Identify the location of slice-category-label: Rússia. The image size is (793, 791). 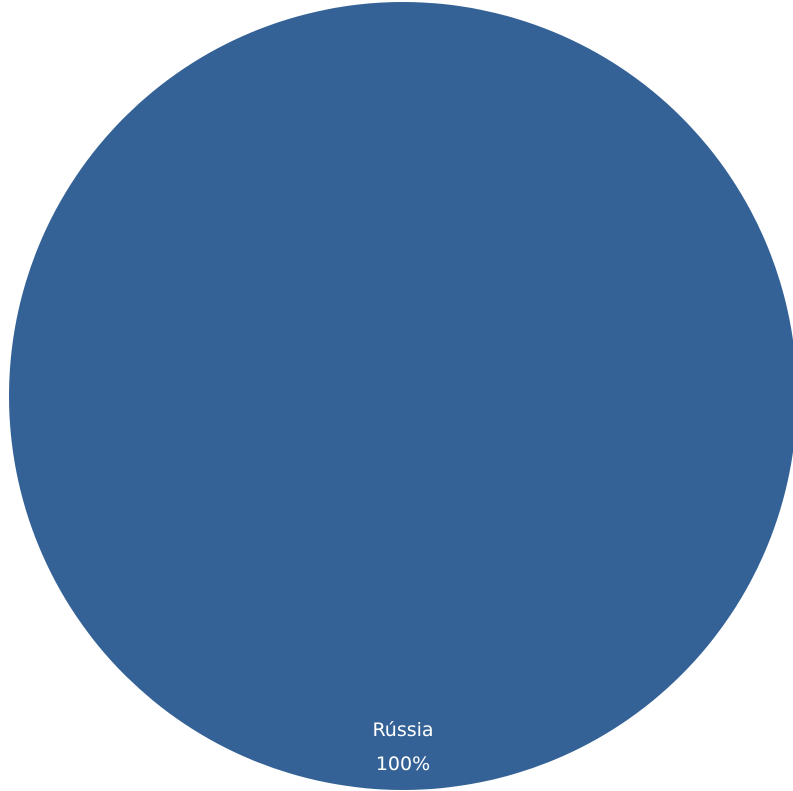
(402, 730).